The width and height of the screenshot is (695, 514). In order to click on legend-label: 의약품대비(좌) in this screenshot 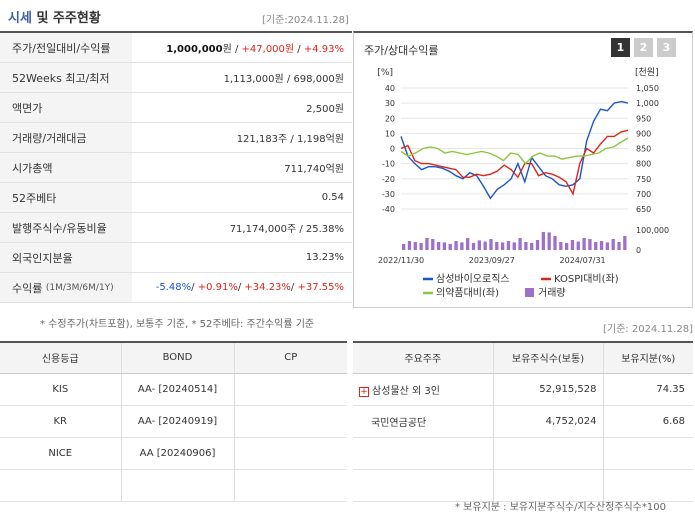, I will do `click(467, 293)`.